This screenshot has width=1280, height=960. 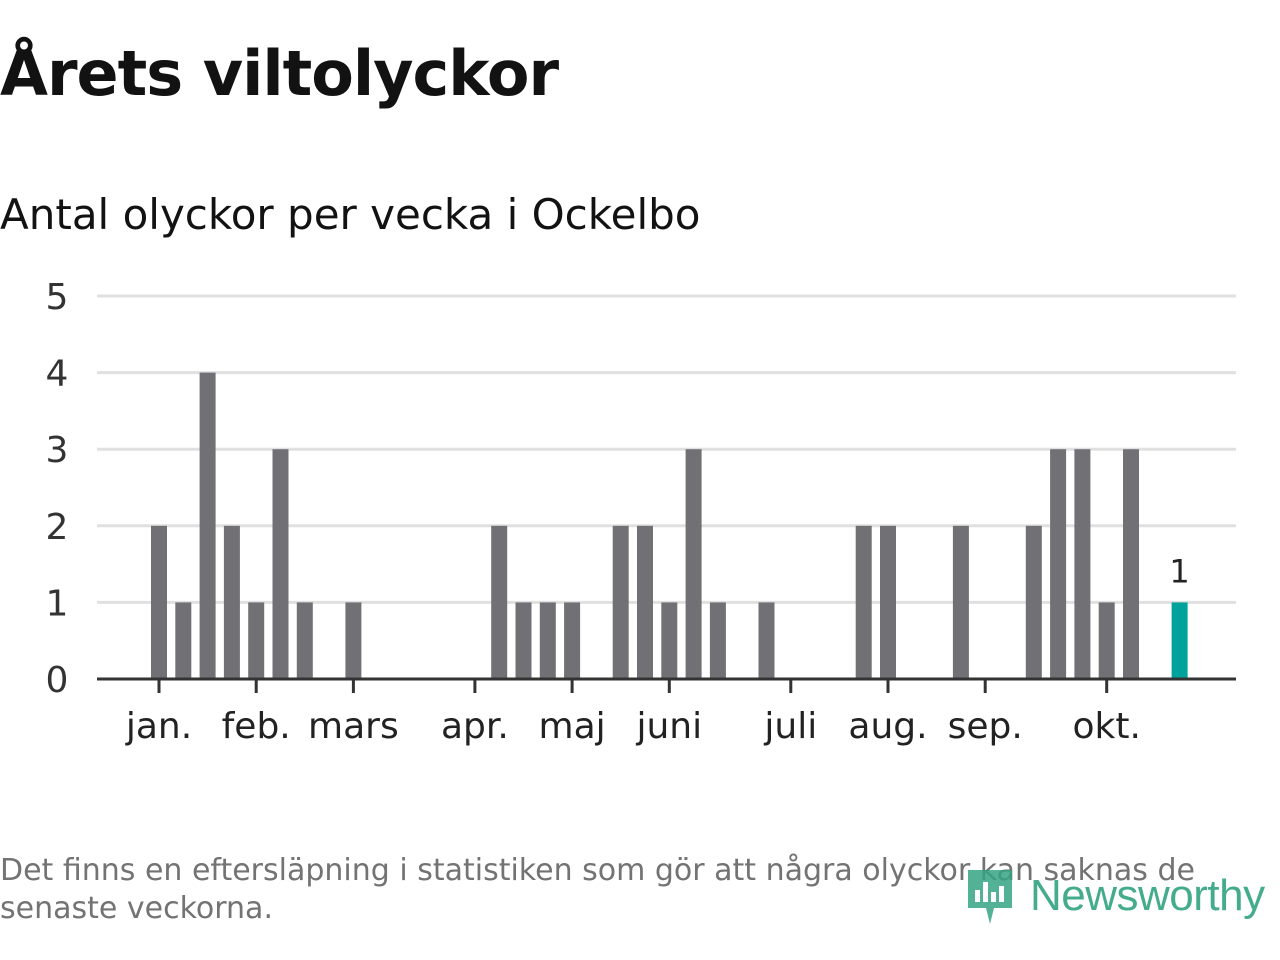 I want to click on brand-name: Newsworthy, so click(x=1147, y=895).